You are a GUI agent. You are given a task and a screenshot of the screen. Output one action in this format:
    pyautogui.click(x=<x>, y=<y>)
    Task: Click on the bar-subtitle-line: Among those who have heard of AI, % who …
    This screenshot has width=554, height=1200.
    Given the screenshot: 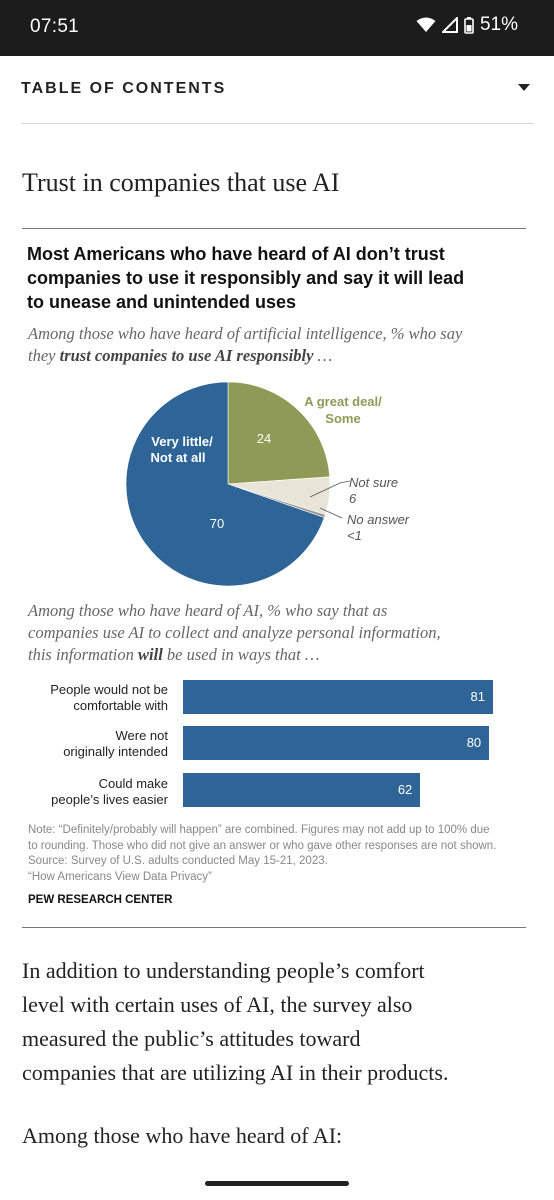 What is the action you would take?
    pyautogui.click(x=208, y=610)
    